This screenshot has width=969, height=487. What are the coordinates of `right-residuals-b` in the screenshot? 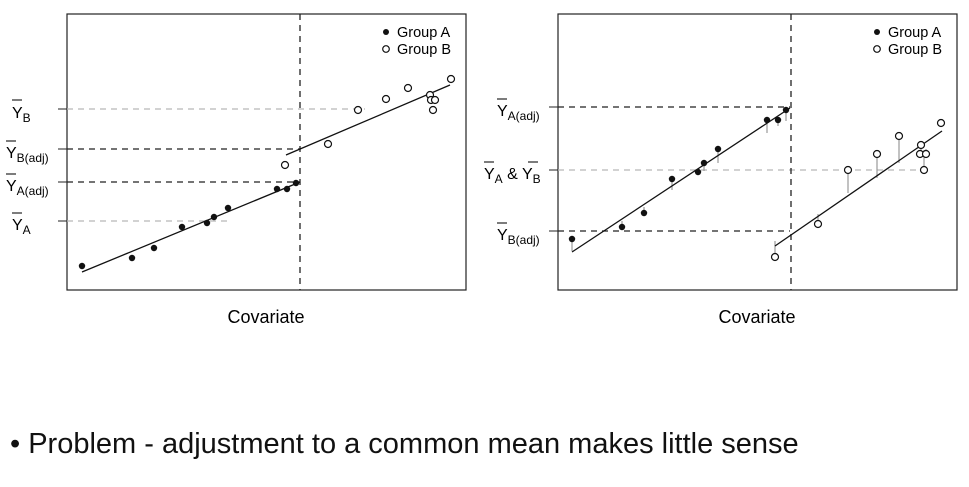 It's located at (850, 196).